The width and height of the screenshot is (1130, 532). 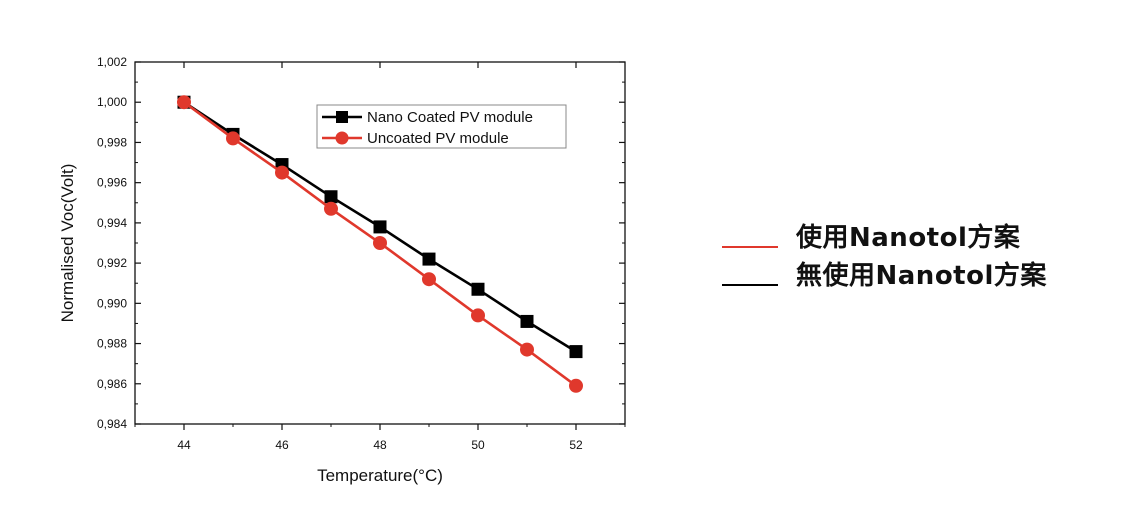 I want to click on side-legend-label: 無使用Nanotol方案, so click(x=921, y=275).